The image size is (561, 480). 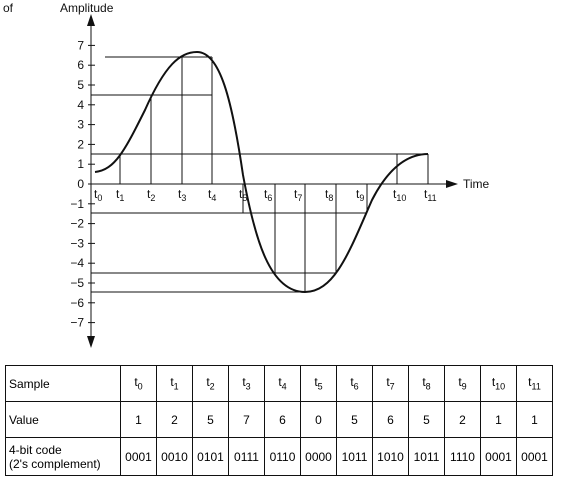 What do you see at coordinates (63, 383) in the screenshot?
I see `row-label: Sample` at bounding box center [63, 383].